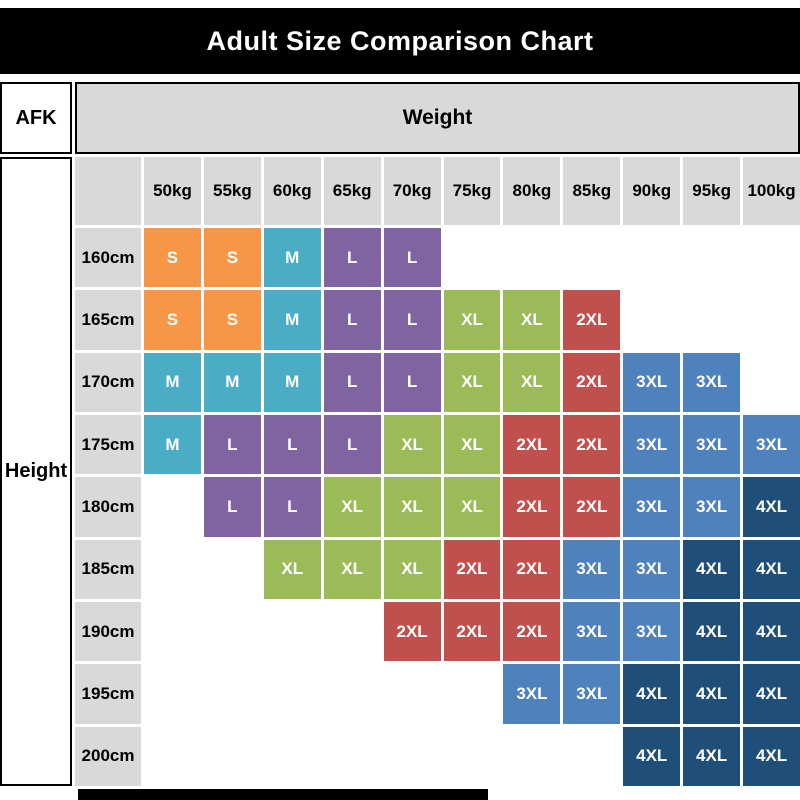  What do you see at coordinates (108, 320) in the screenshot?
I see `height-row-header: 165cm` at bounding box center [108, 320].